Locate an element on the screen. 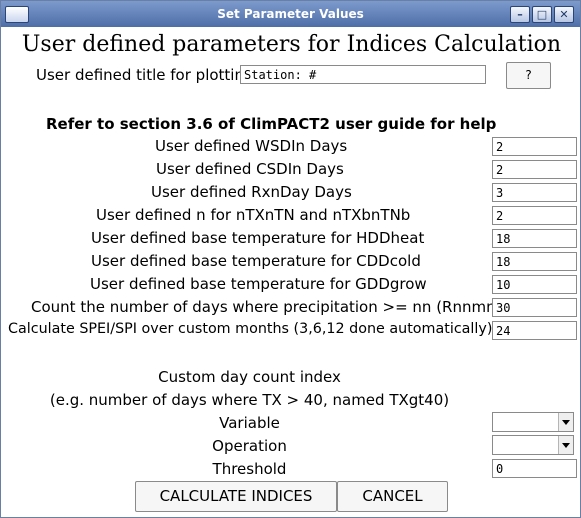 Image resolution: width=581 pixels, height=518 pixels. cancel-button: CANCEL is located at coordinates (392, 496).